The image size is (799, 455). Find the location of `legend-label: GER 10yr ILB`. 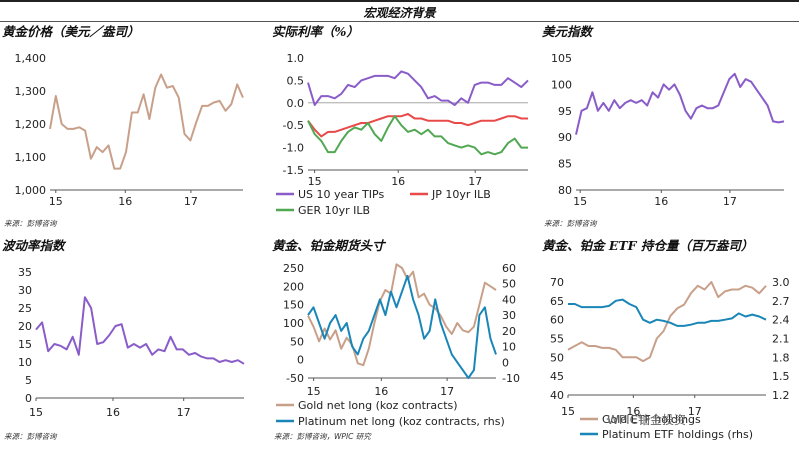

legend-label: GER 10yr ILB is located at coordinates (334, 210).